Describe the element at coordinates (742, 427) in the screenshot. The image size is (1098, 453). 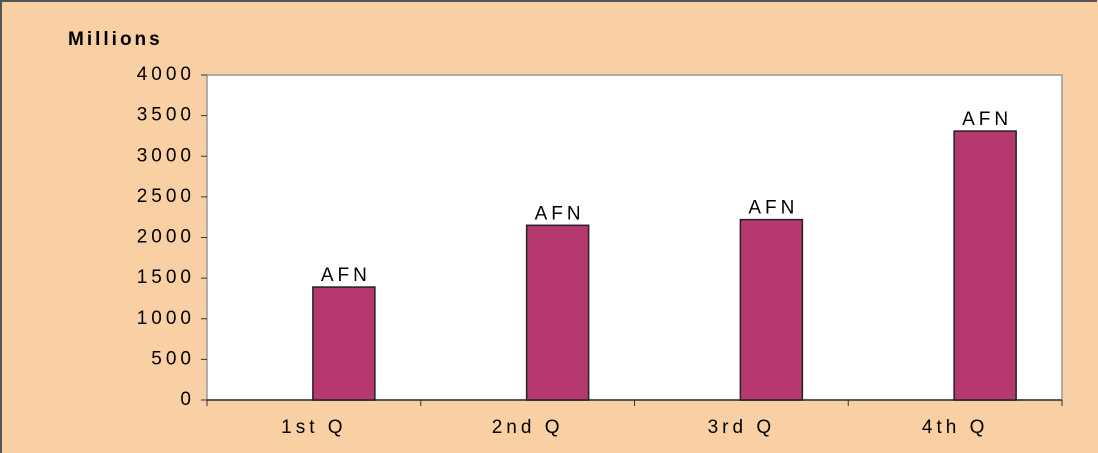
I see `x-tick-label: 3rd Q` at that location.